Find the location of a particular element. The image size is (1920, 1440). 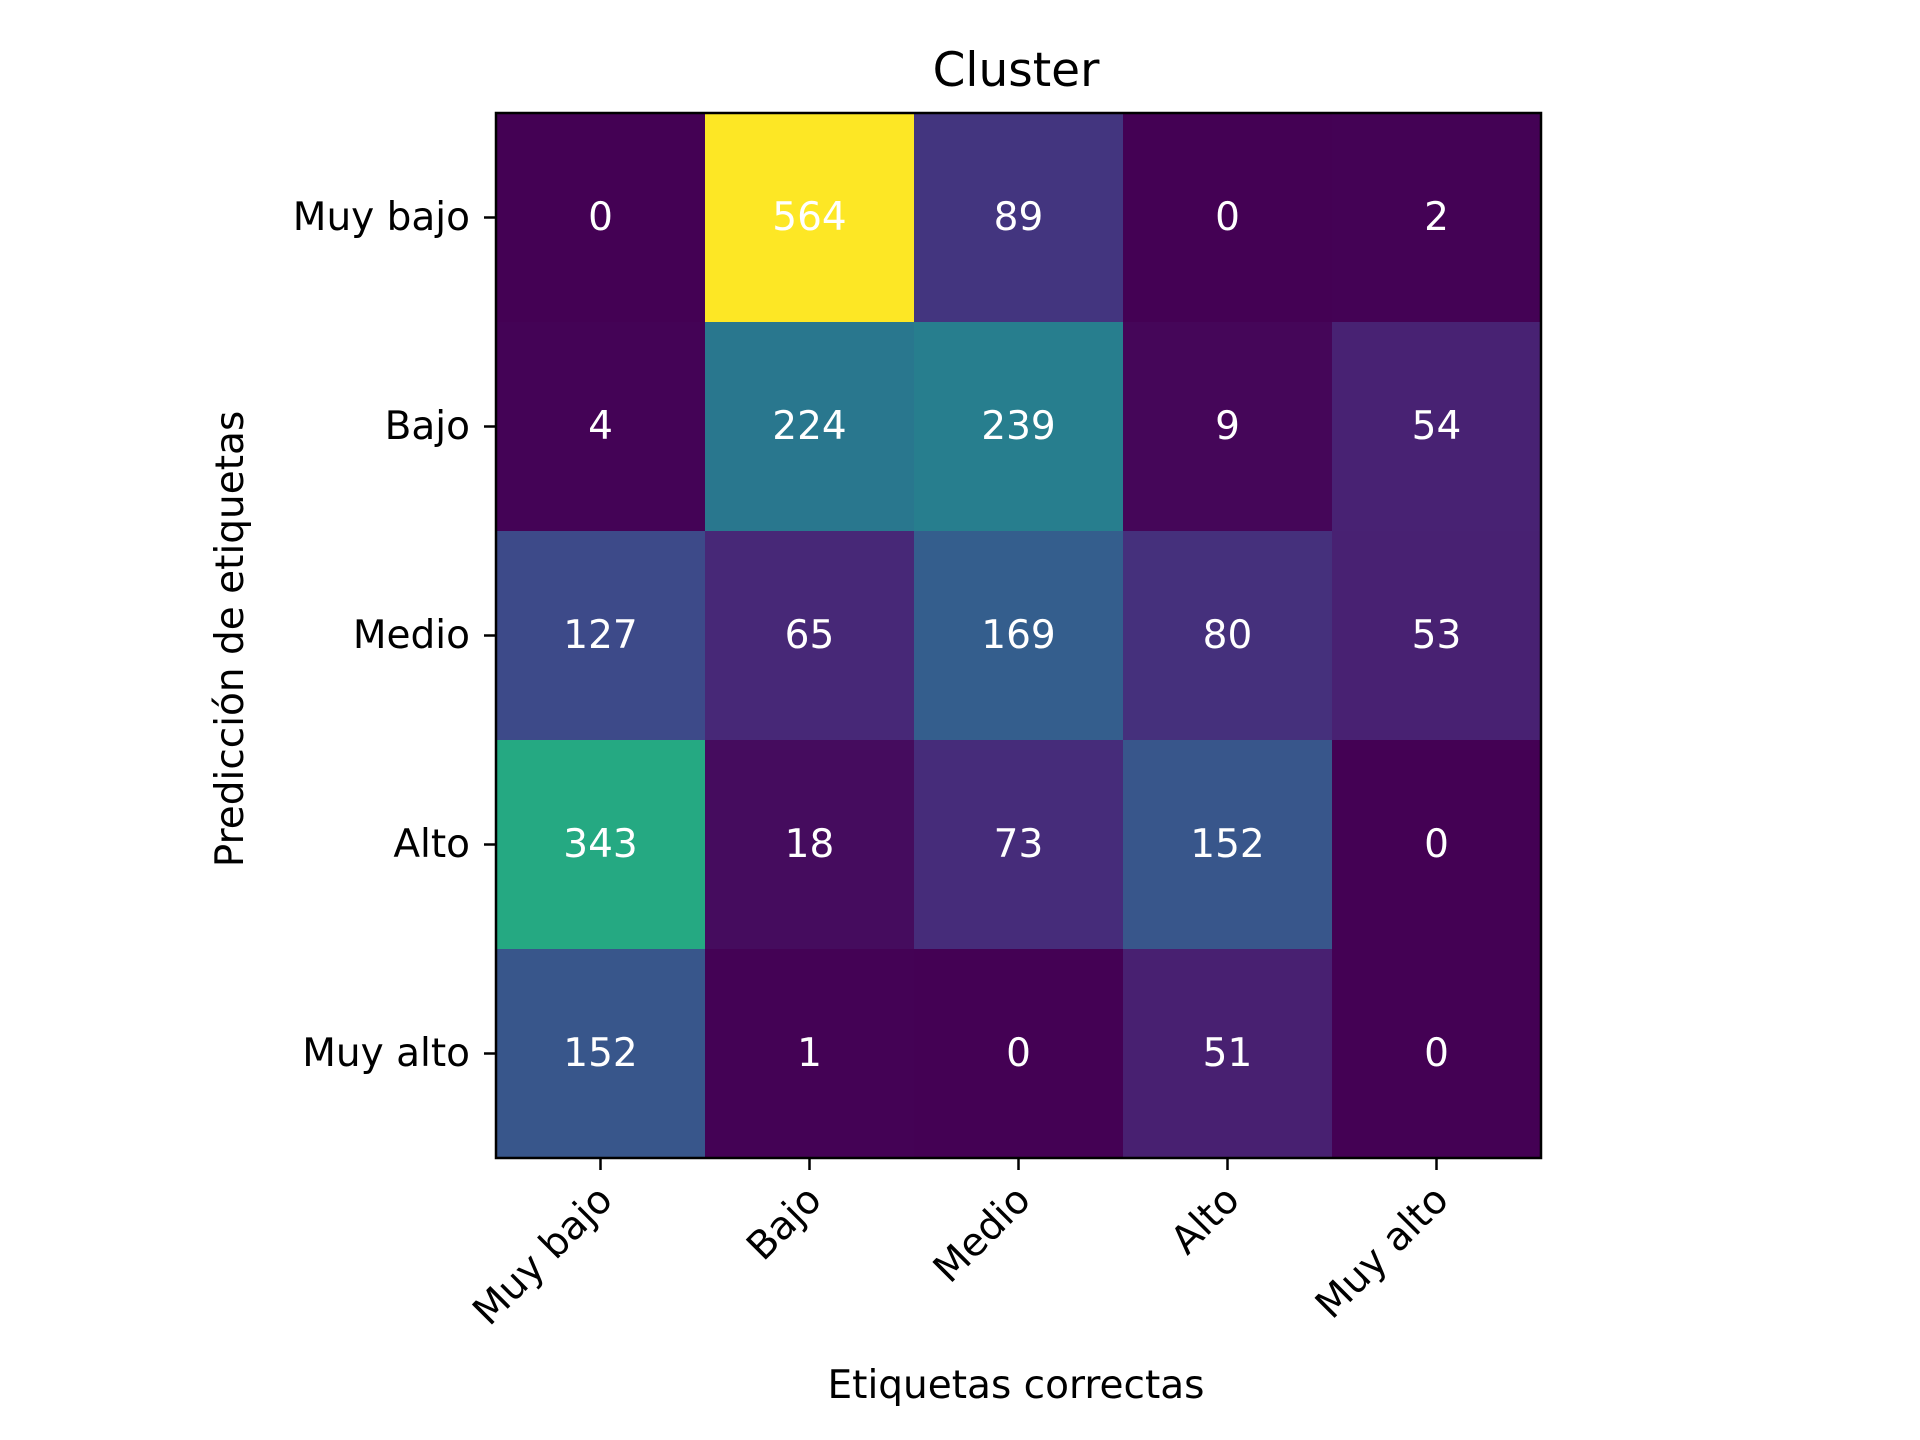

x-tick-label: Medio is located at coordinates (982, 1234).